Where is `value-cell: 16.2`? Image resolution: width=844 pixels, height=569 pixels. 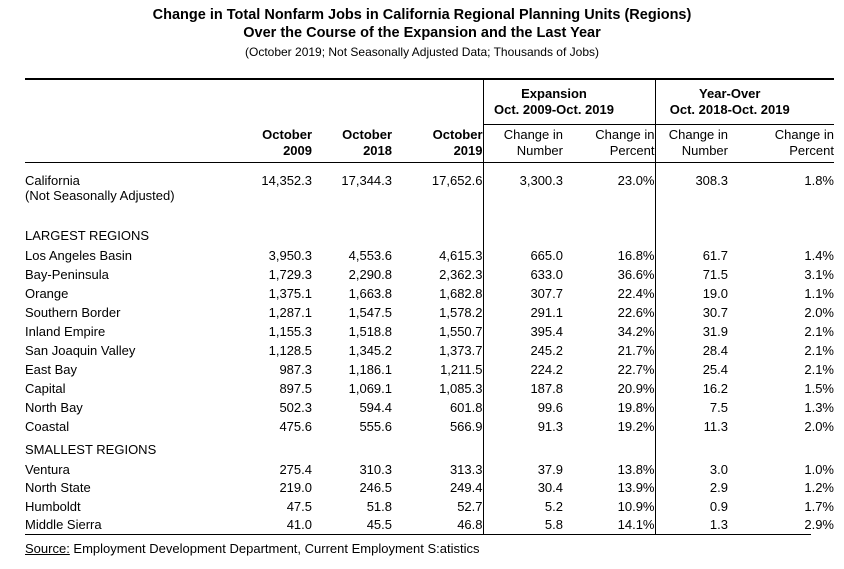 value-cell: 16.2 is located at coordinates (691, 388).